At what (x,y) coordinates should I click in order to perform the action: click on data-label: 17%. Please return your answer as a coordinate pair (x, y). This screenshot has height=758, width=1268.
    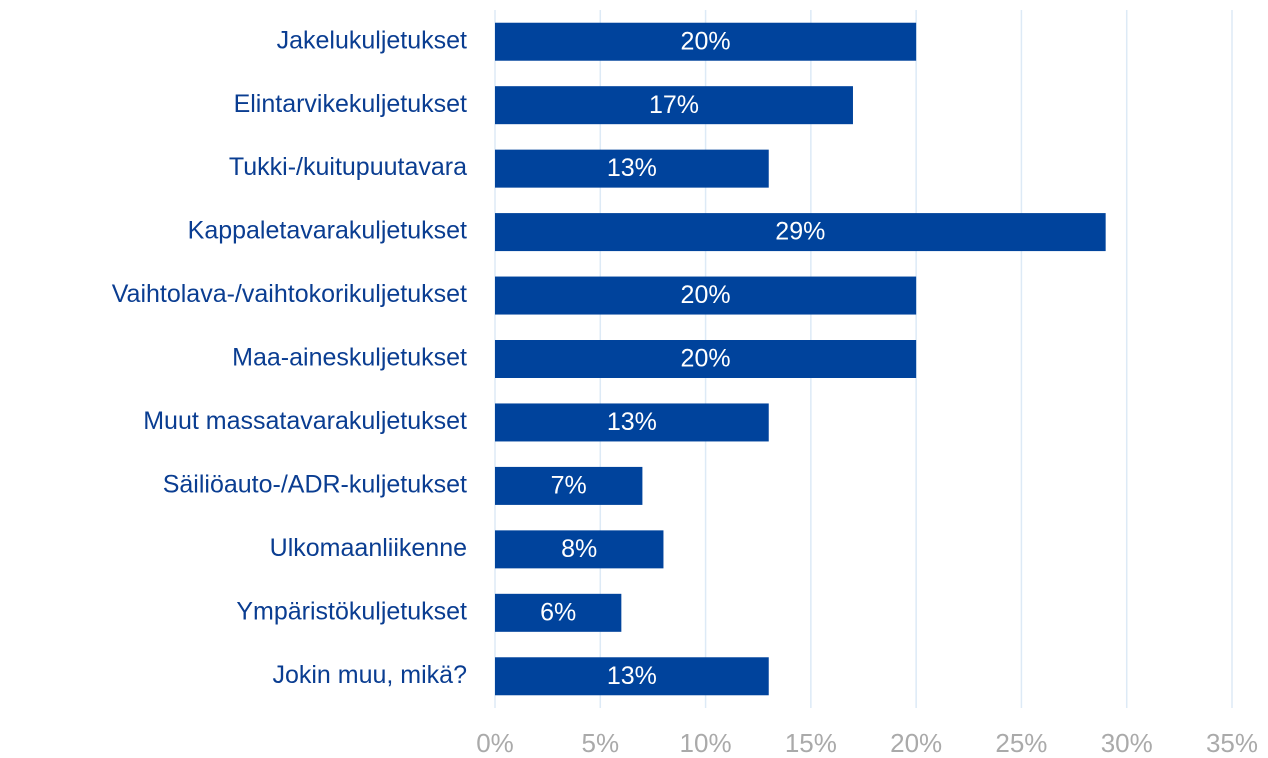
    Looking at the image, I should click on (674, 105).